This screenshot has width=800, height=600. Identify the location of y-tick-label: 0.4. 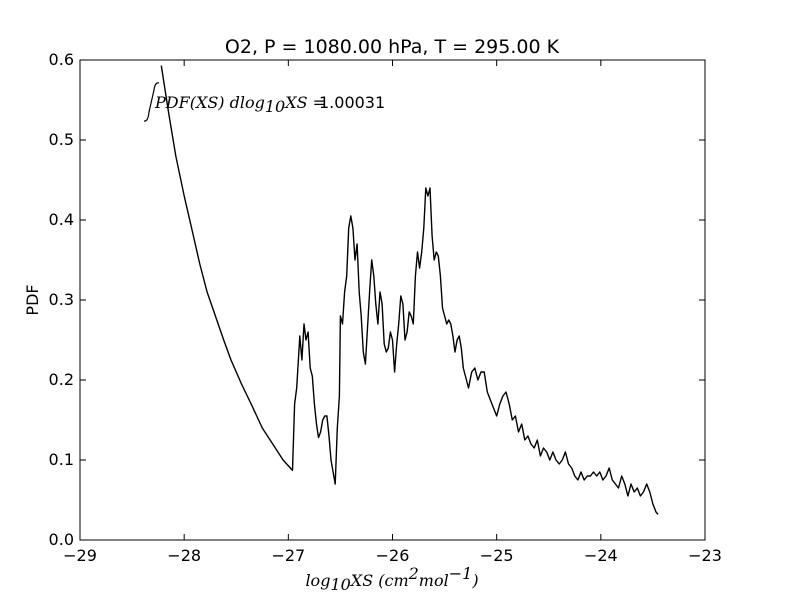
(61, 219).